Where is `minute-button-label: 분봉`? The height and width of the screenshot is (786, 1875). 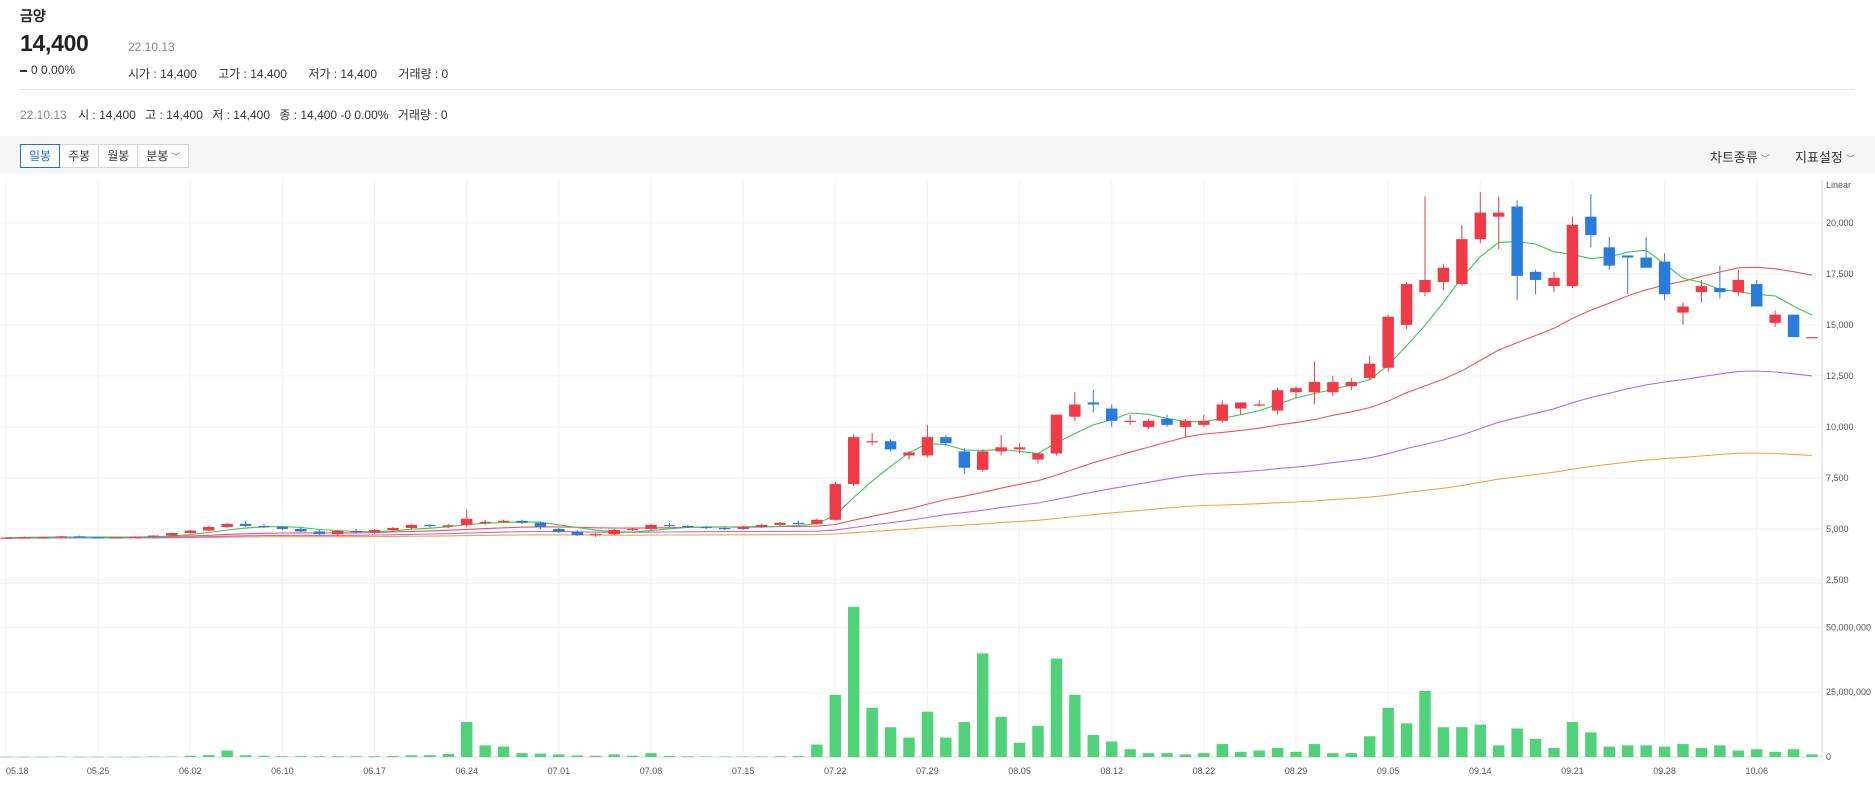 minute-button-label: 분봉 is located at coordinates (157, 156).